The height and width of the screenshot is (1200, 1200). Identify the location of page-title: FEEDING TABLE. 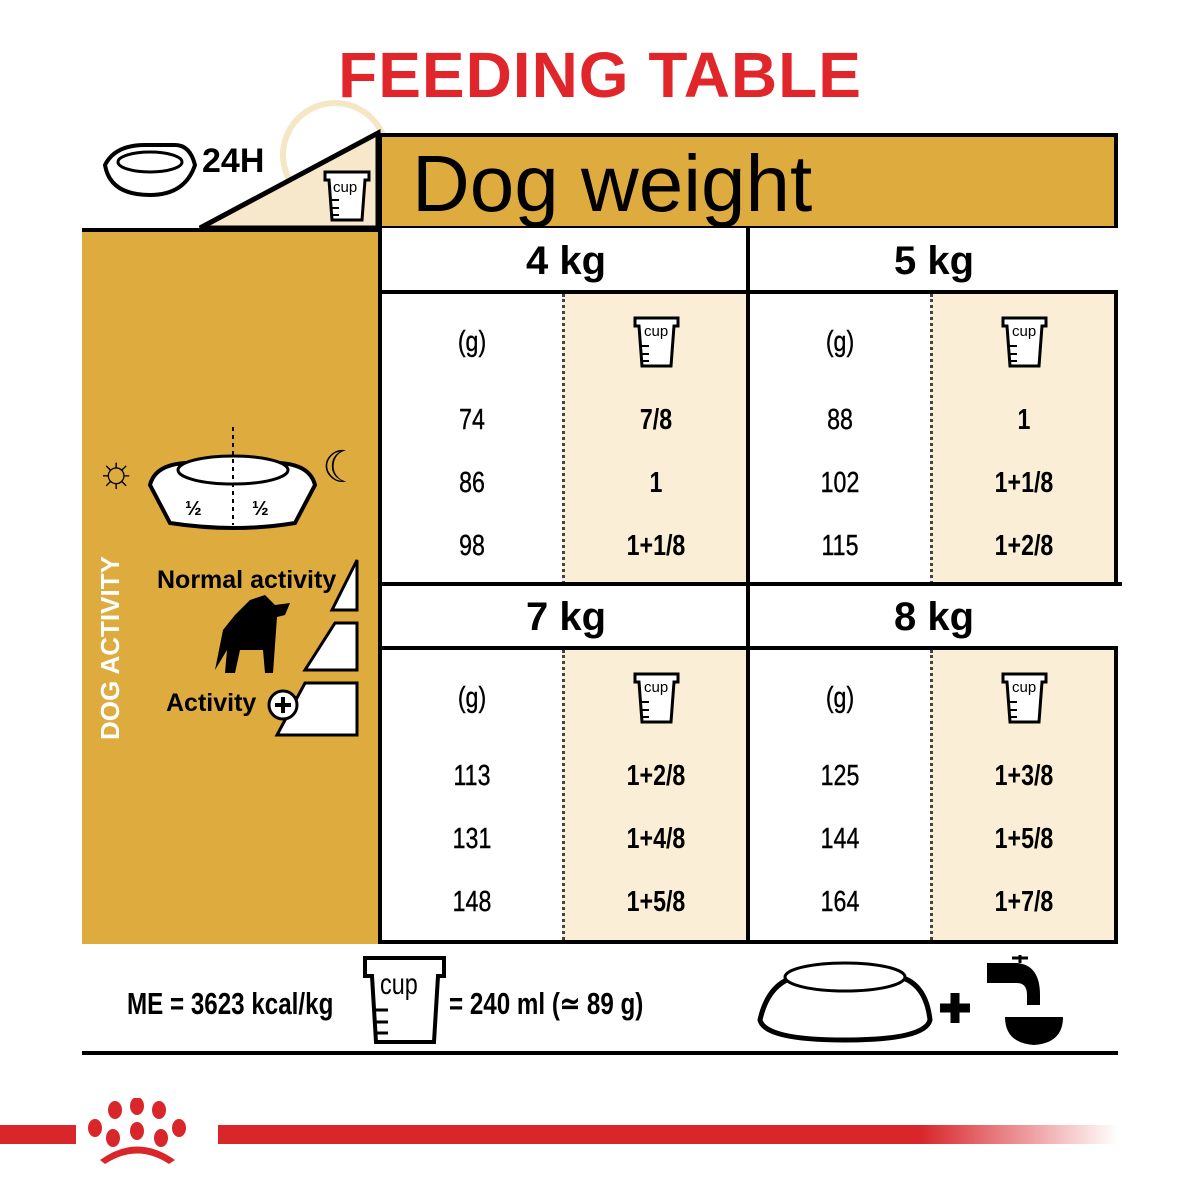
(600, 75).